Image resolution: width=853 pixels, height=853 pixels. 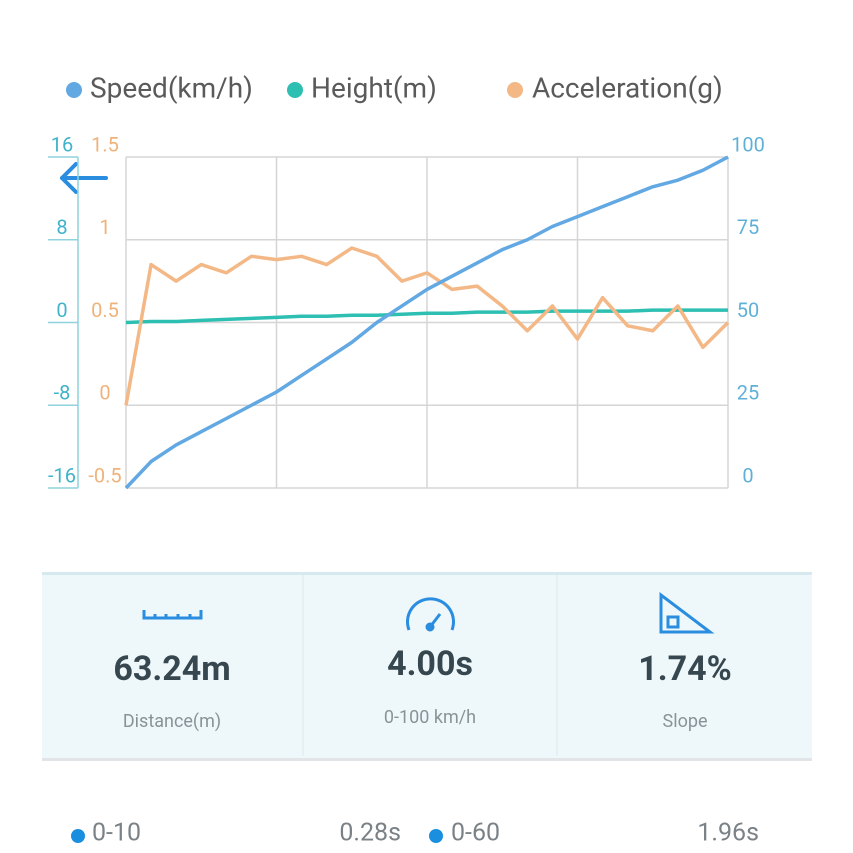 I want to click on stat-value: 4.00s, so click(x=430, y=664).